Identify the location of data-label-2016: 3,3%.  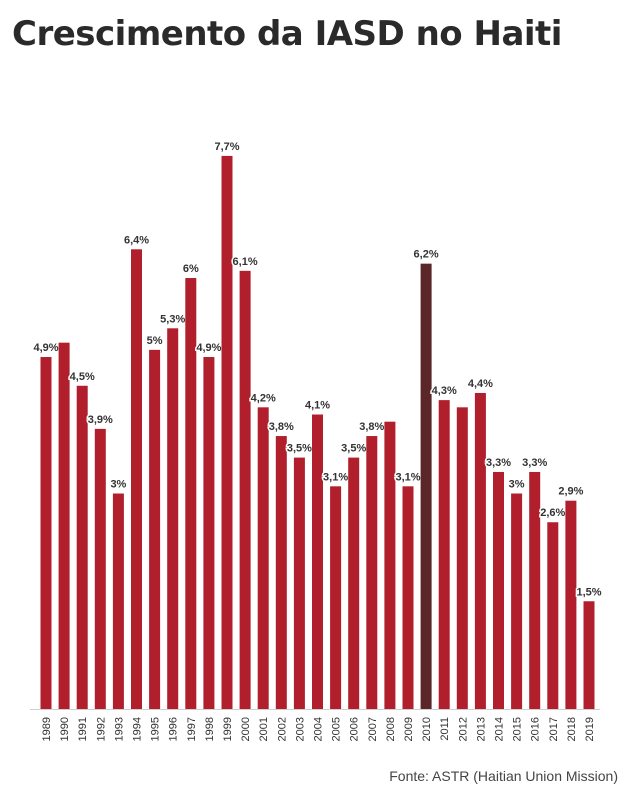
(534, 463).